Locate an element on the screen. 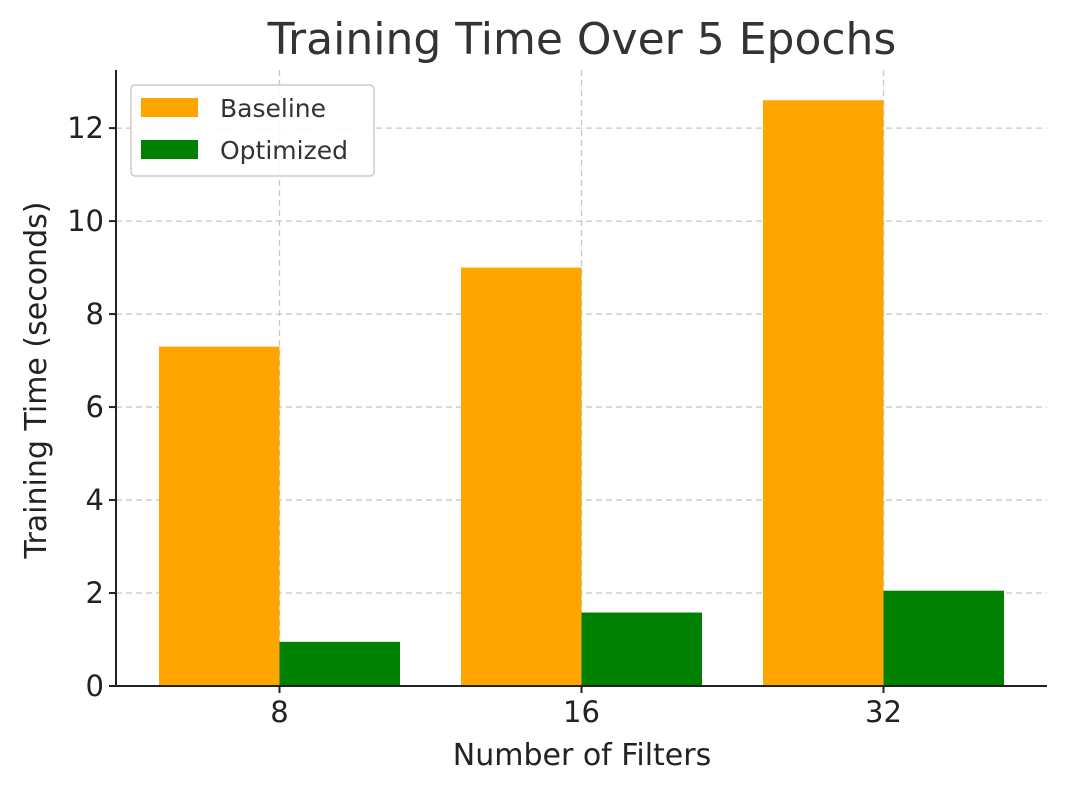  x-axis-label: Number of Filters is located at coordinates (582, 755).